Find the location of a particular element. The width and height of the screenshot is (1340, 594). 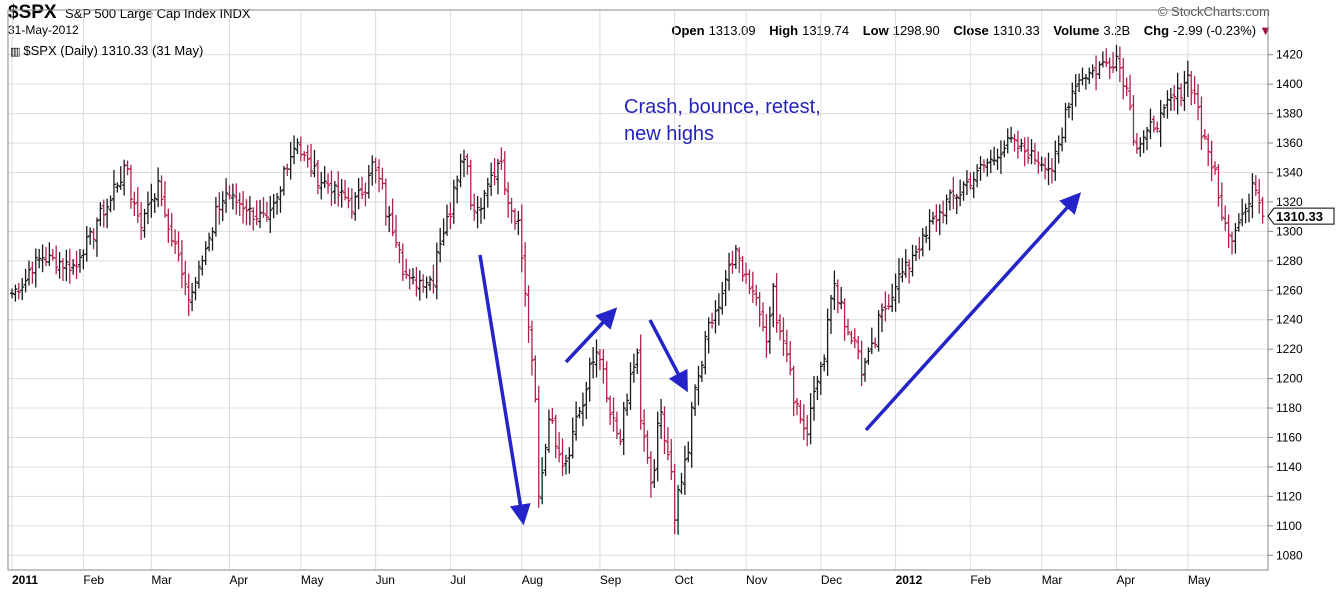

last-value-box is located at coordinates (1301, 216).